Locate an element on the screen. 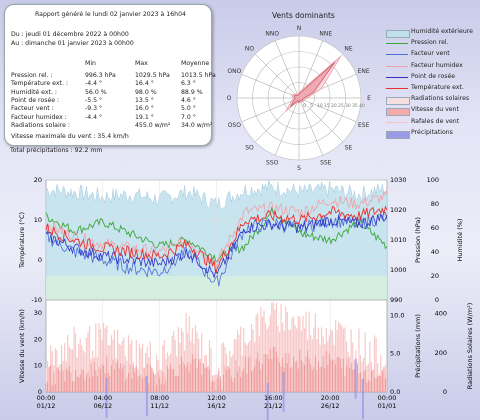 This screenshot has width=480, height=420. x-tick-date: 01/01 is located at coordinates (387, 406).